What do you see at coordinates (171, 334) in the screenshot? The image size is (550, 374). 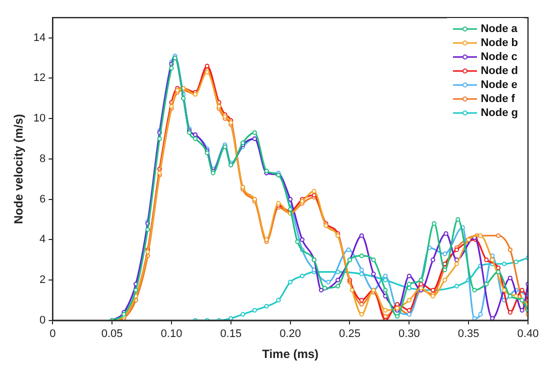 I see `x-tick-label: 0.10` at bounding box center [171, 334].